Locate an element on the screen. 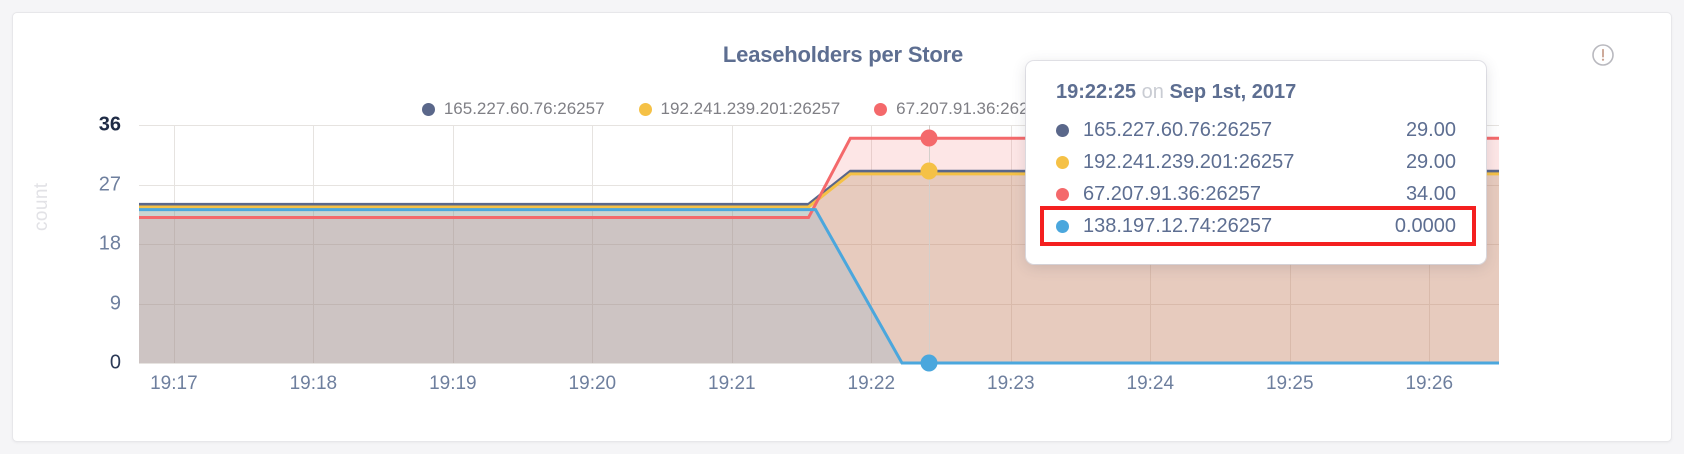  legend-item-label: 192.241.239.201:26257 is located at coordinates (750, 108).